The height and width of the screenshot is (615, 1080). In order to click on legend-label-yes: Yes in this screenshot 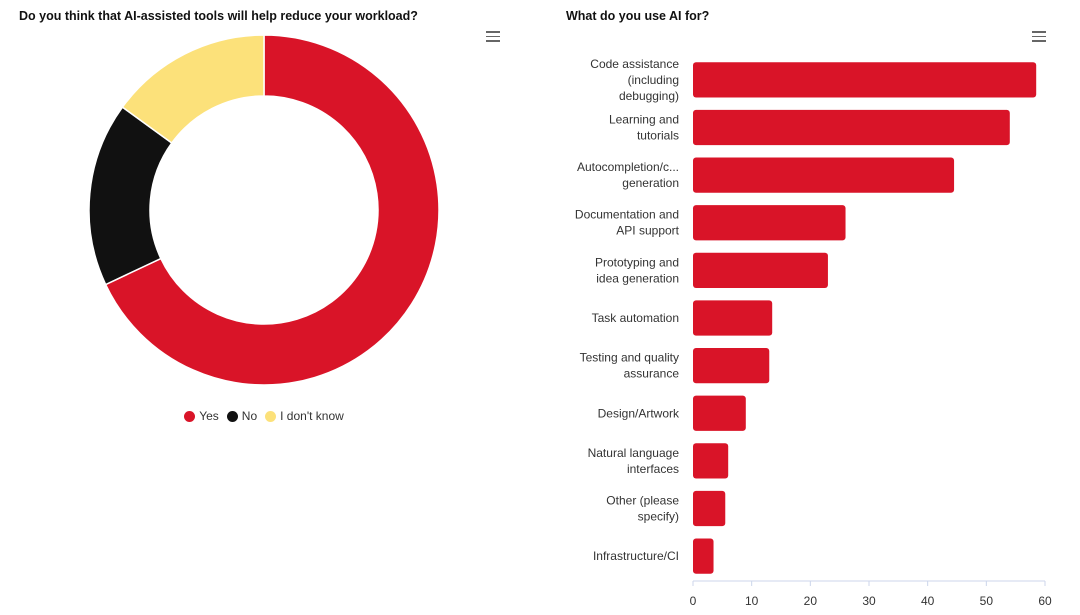, I will do `click(209, 416)`.